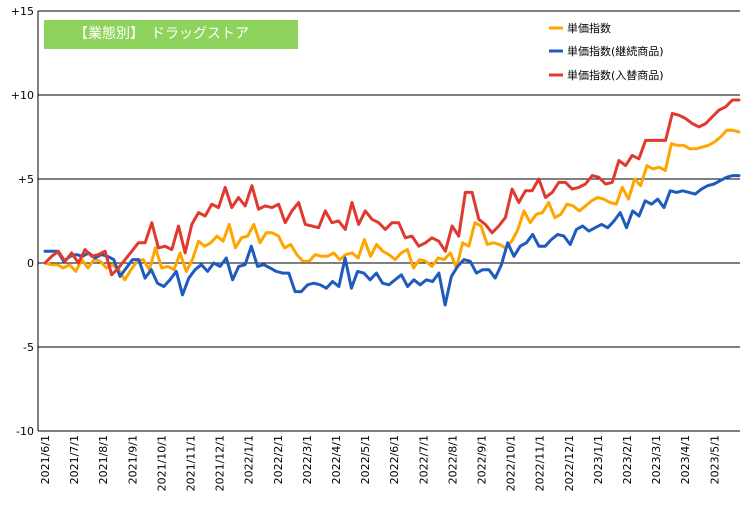  Describe the element at coordinates (132, 459) in the screenshot. I see `x-tick-label: 2021/9/1` at that location.